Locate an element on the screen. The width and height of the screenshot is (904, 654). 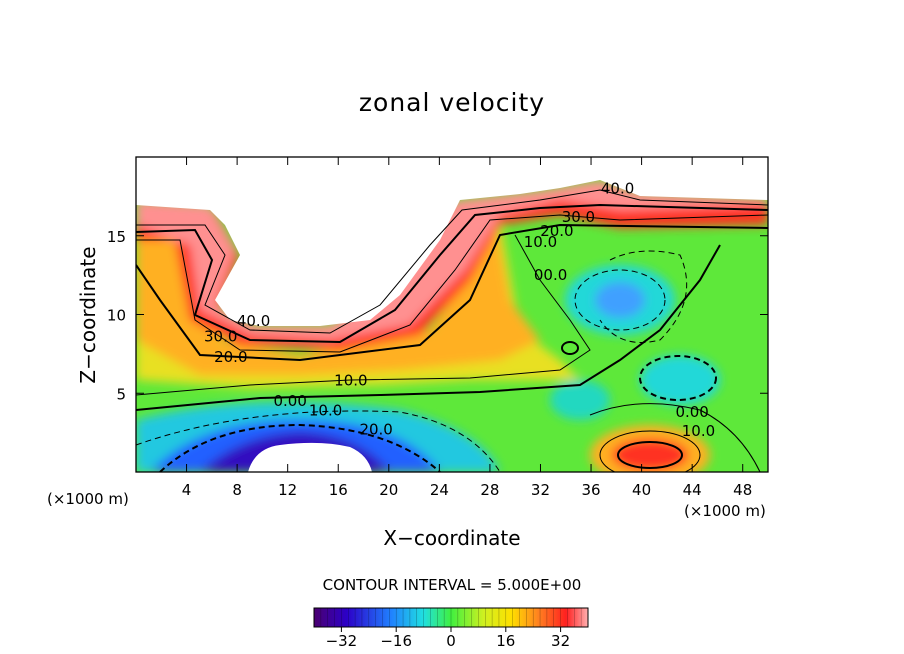
colorbar-tick-label: −32 is located at coordinates (342, 641).